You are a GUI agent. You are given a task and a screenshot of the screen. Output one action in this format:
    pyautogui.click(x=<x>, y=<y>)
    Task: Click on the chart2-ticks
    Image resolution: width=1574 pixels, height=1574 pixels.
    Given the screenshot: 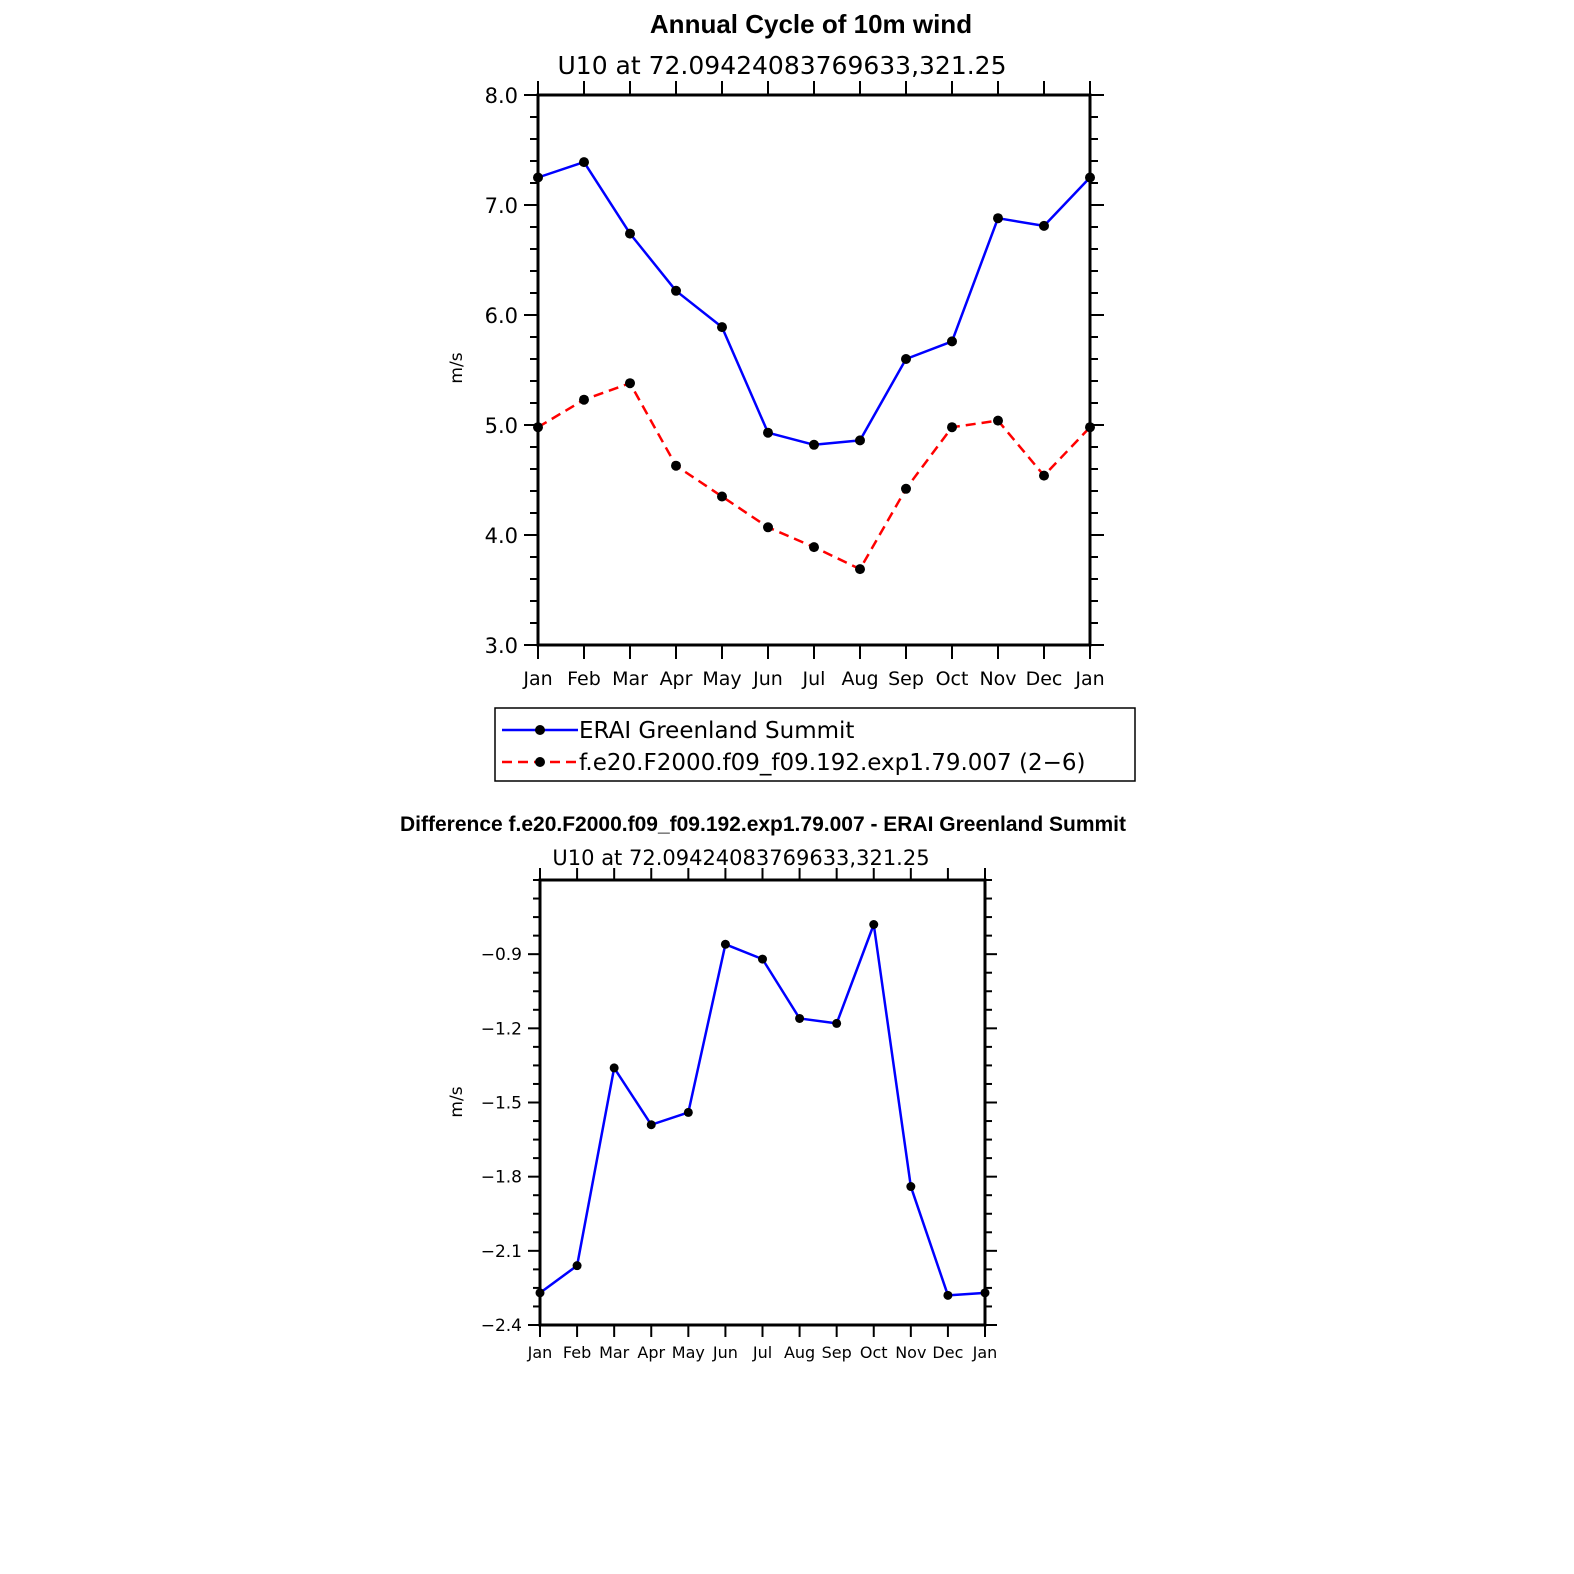 What is the action you would take?
    pyautogui.click(x=762, y=1102)
    